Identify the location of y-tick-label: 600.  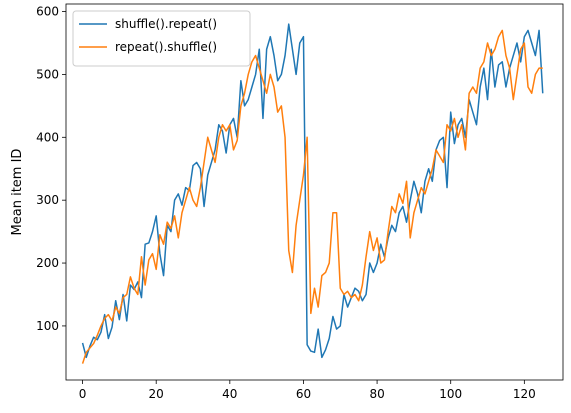
(47, 12).